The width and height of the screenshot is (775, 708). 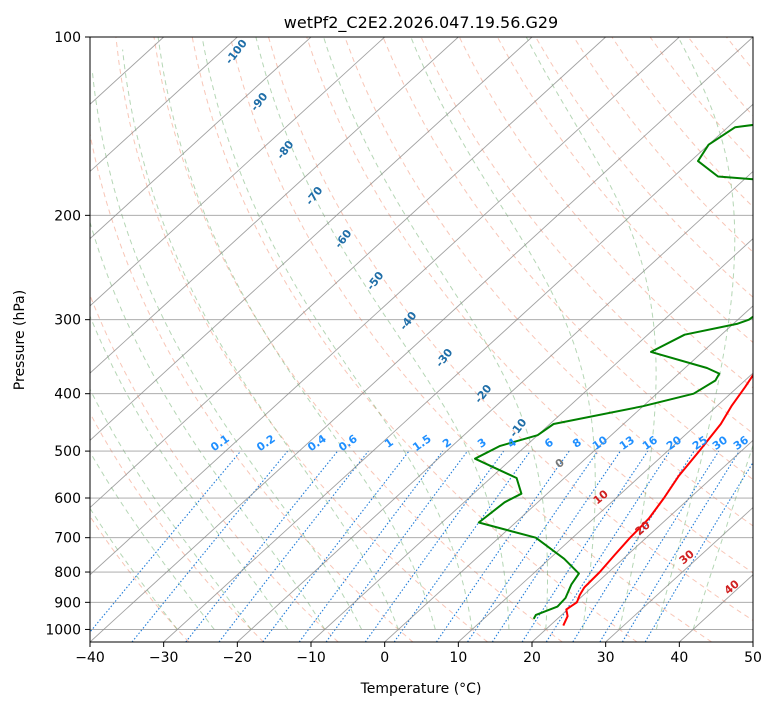 I want to click on y-tick-label: 300, so click(x=67, y=321).